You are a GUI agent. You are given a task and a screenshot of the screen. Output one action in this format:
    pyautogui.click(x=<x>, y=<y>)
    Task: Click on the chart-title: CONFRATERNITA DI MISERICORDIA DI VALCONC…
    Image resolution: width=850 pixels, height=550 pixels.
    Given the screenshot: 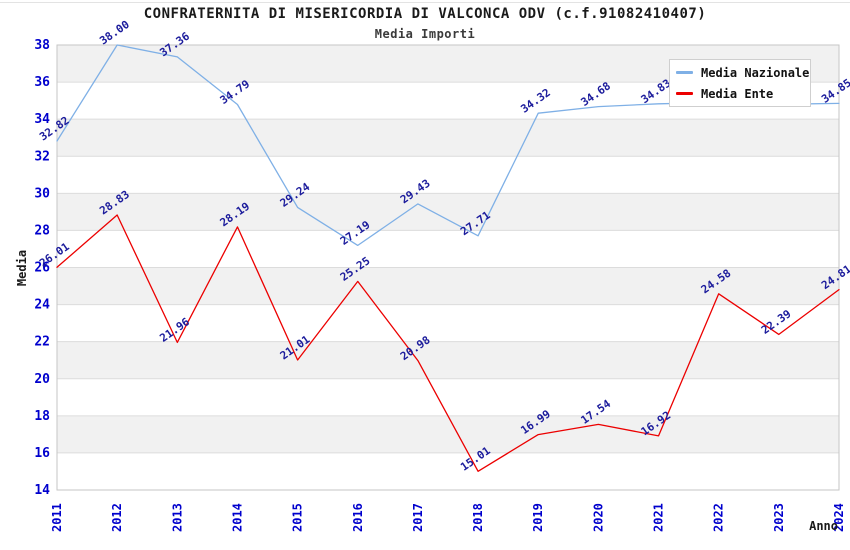 What is the action you would take?
    pyautogui.click(x=425, y=14)
    